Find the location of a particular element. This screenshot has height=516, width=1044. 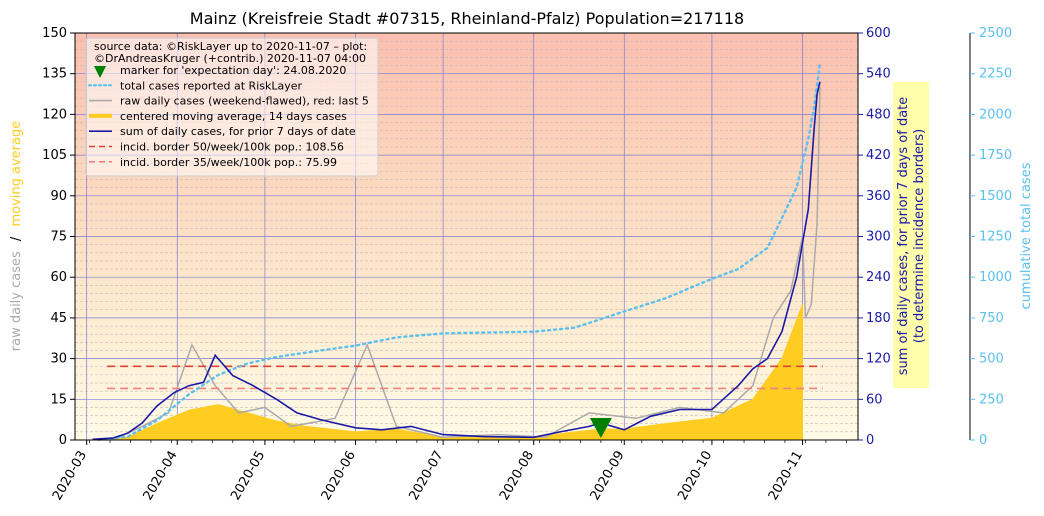

y-right2-tick-label: 250 is located at coordinates (991, 399).